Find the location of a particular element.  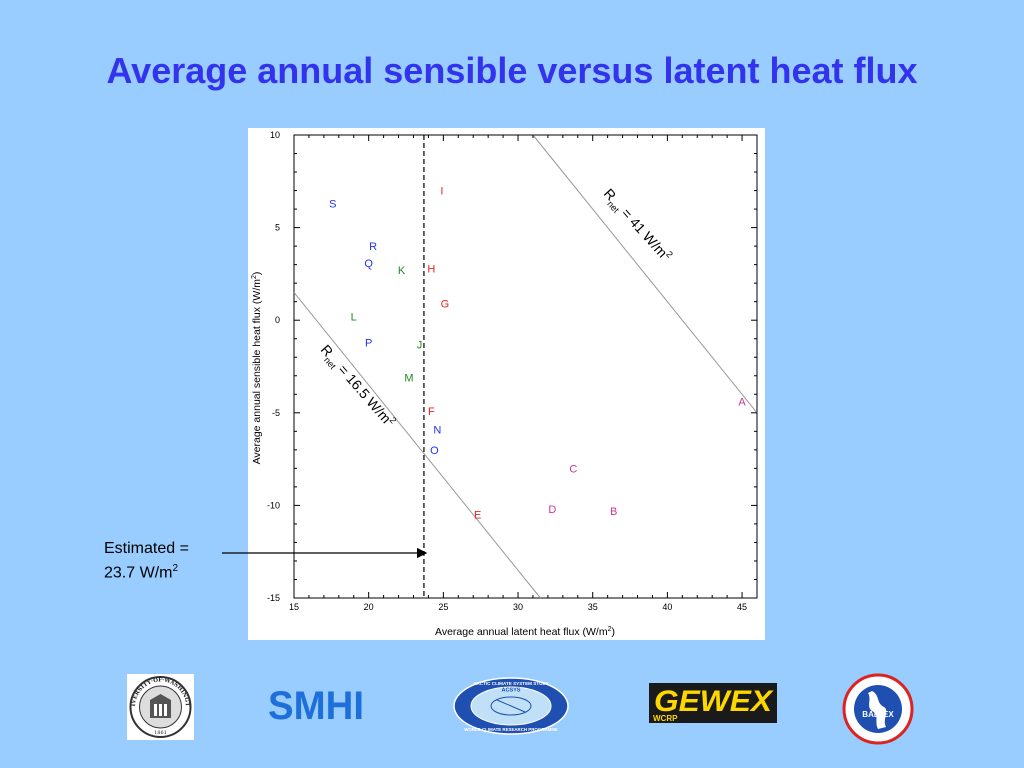

estimate-value: 23.7 W/m is located at coordinates (138, 573).